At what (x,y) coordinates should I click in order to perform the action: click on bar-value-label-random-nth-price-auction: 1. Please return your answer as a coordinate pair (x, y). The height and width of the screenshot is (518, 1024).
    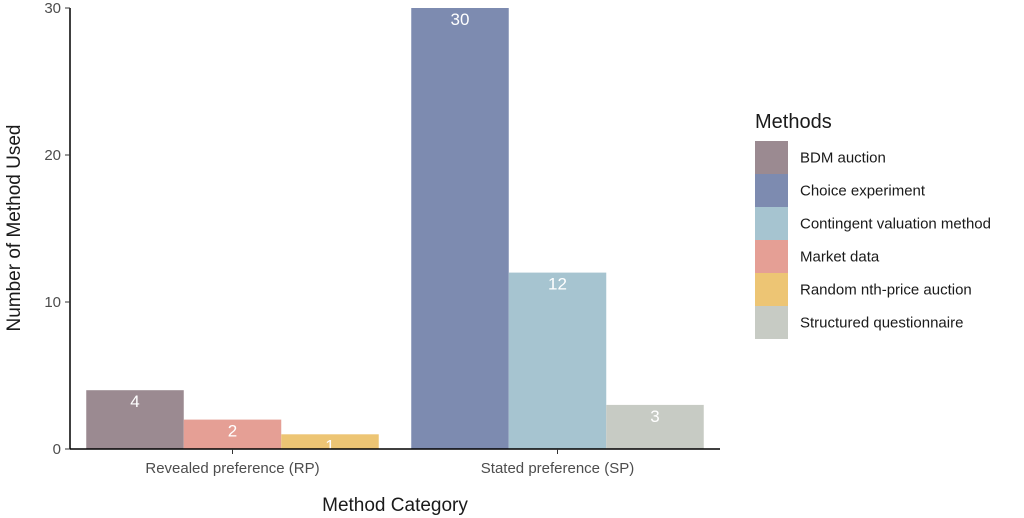
    Looking at the image, I should click on (329, 445).